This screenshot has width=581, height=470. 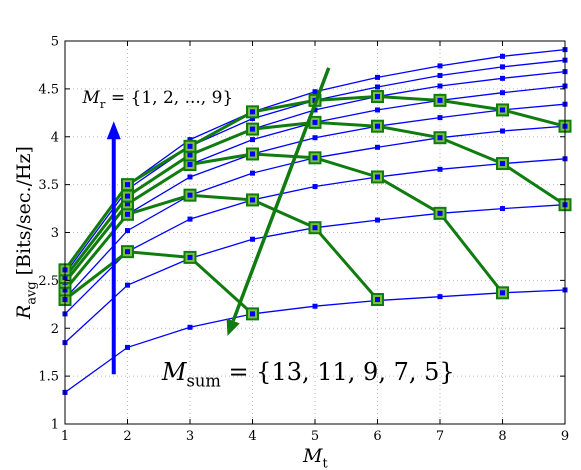 What do you see at coordinates (252, 436) in the screenshot?
I see `x-tick-label: 4` at bounding box center [252, 436].